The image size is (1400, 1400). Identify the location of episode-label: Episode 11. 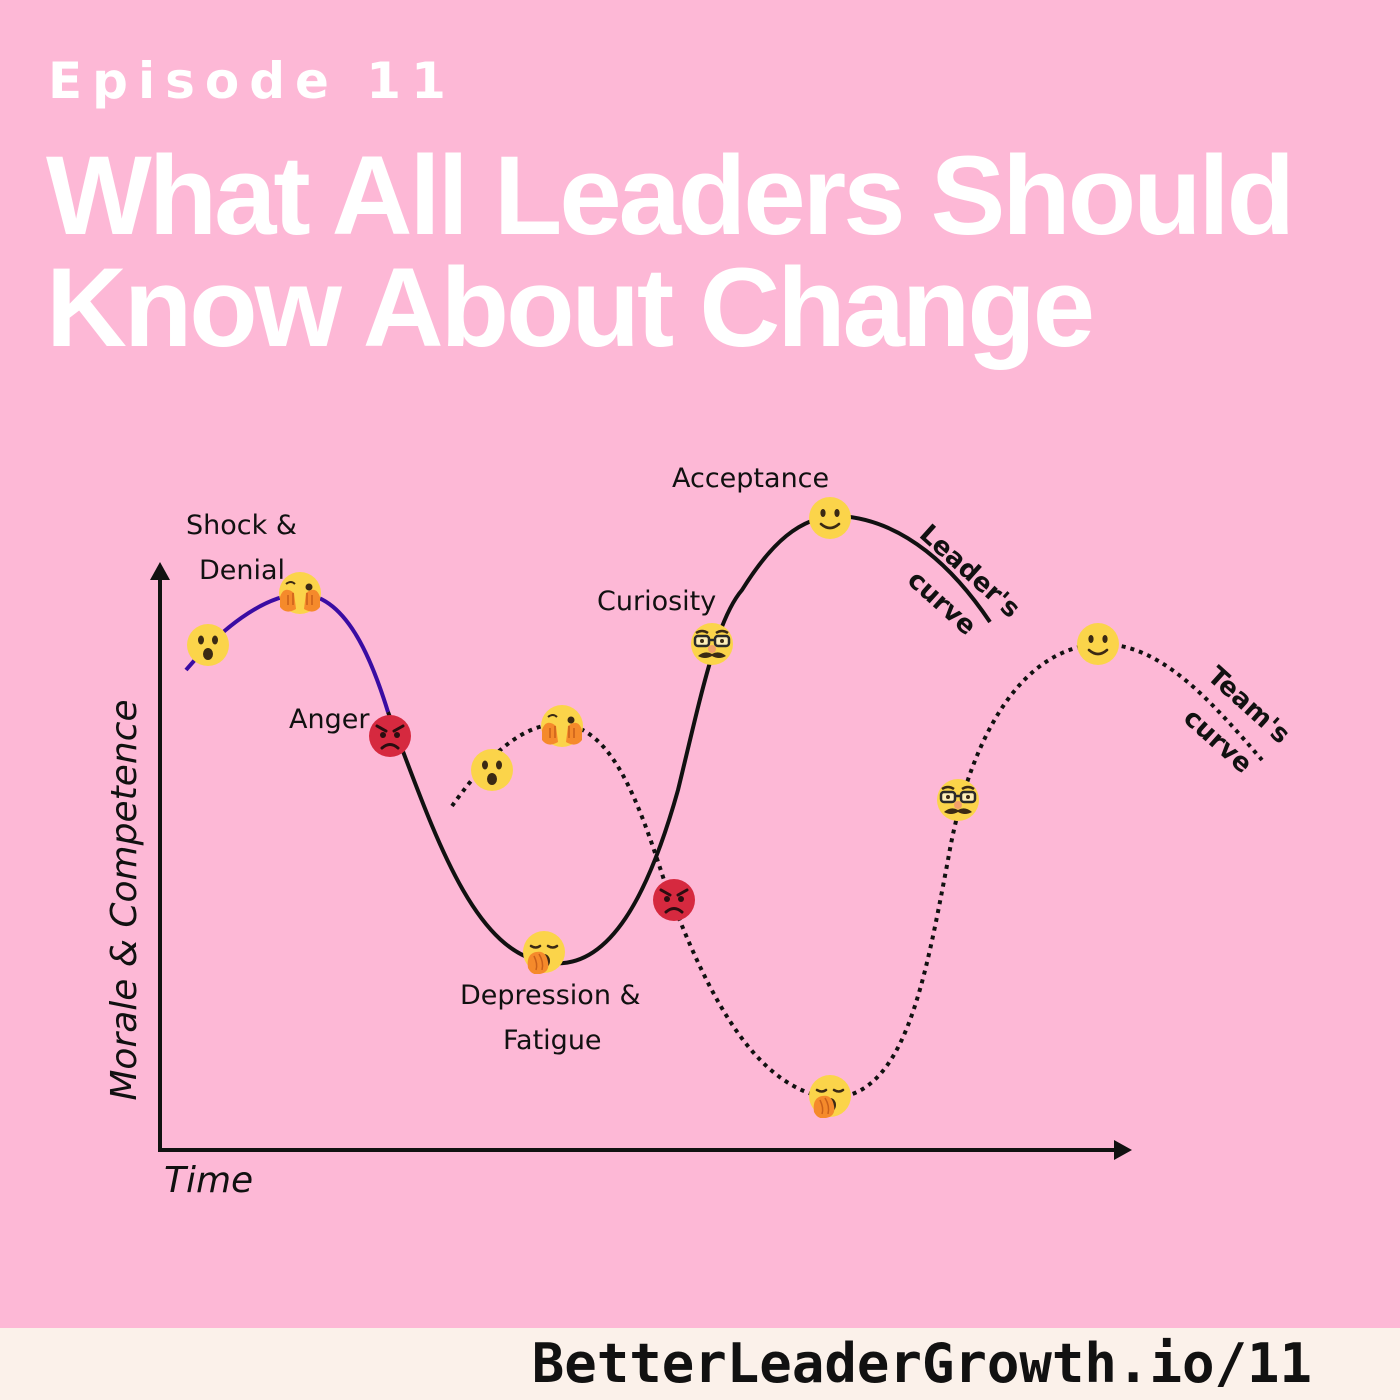
(252, 81).